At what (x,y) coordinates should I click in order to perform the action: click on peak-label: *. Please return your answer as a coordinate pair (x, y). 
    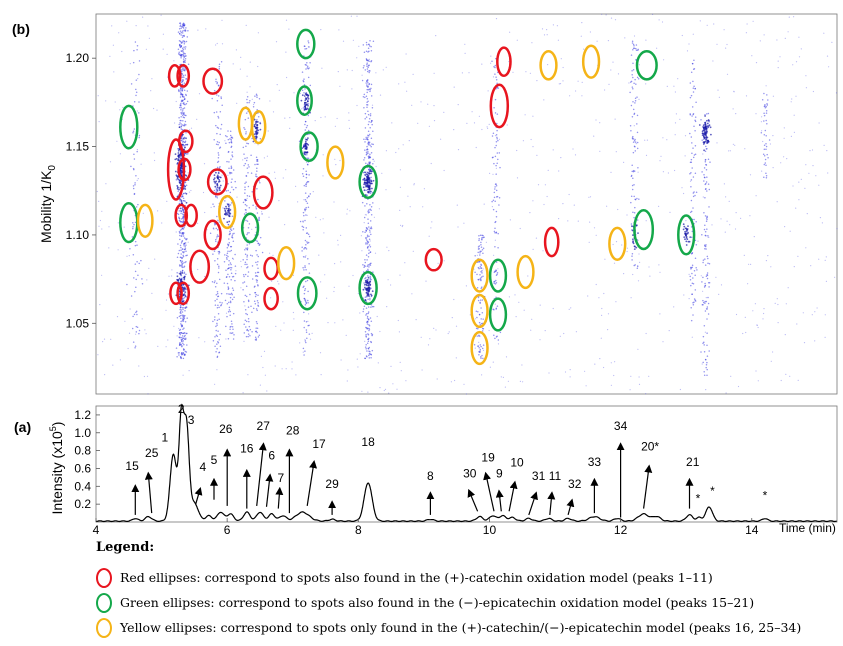
    Looking at the image, I should click on (712, 491).